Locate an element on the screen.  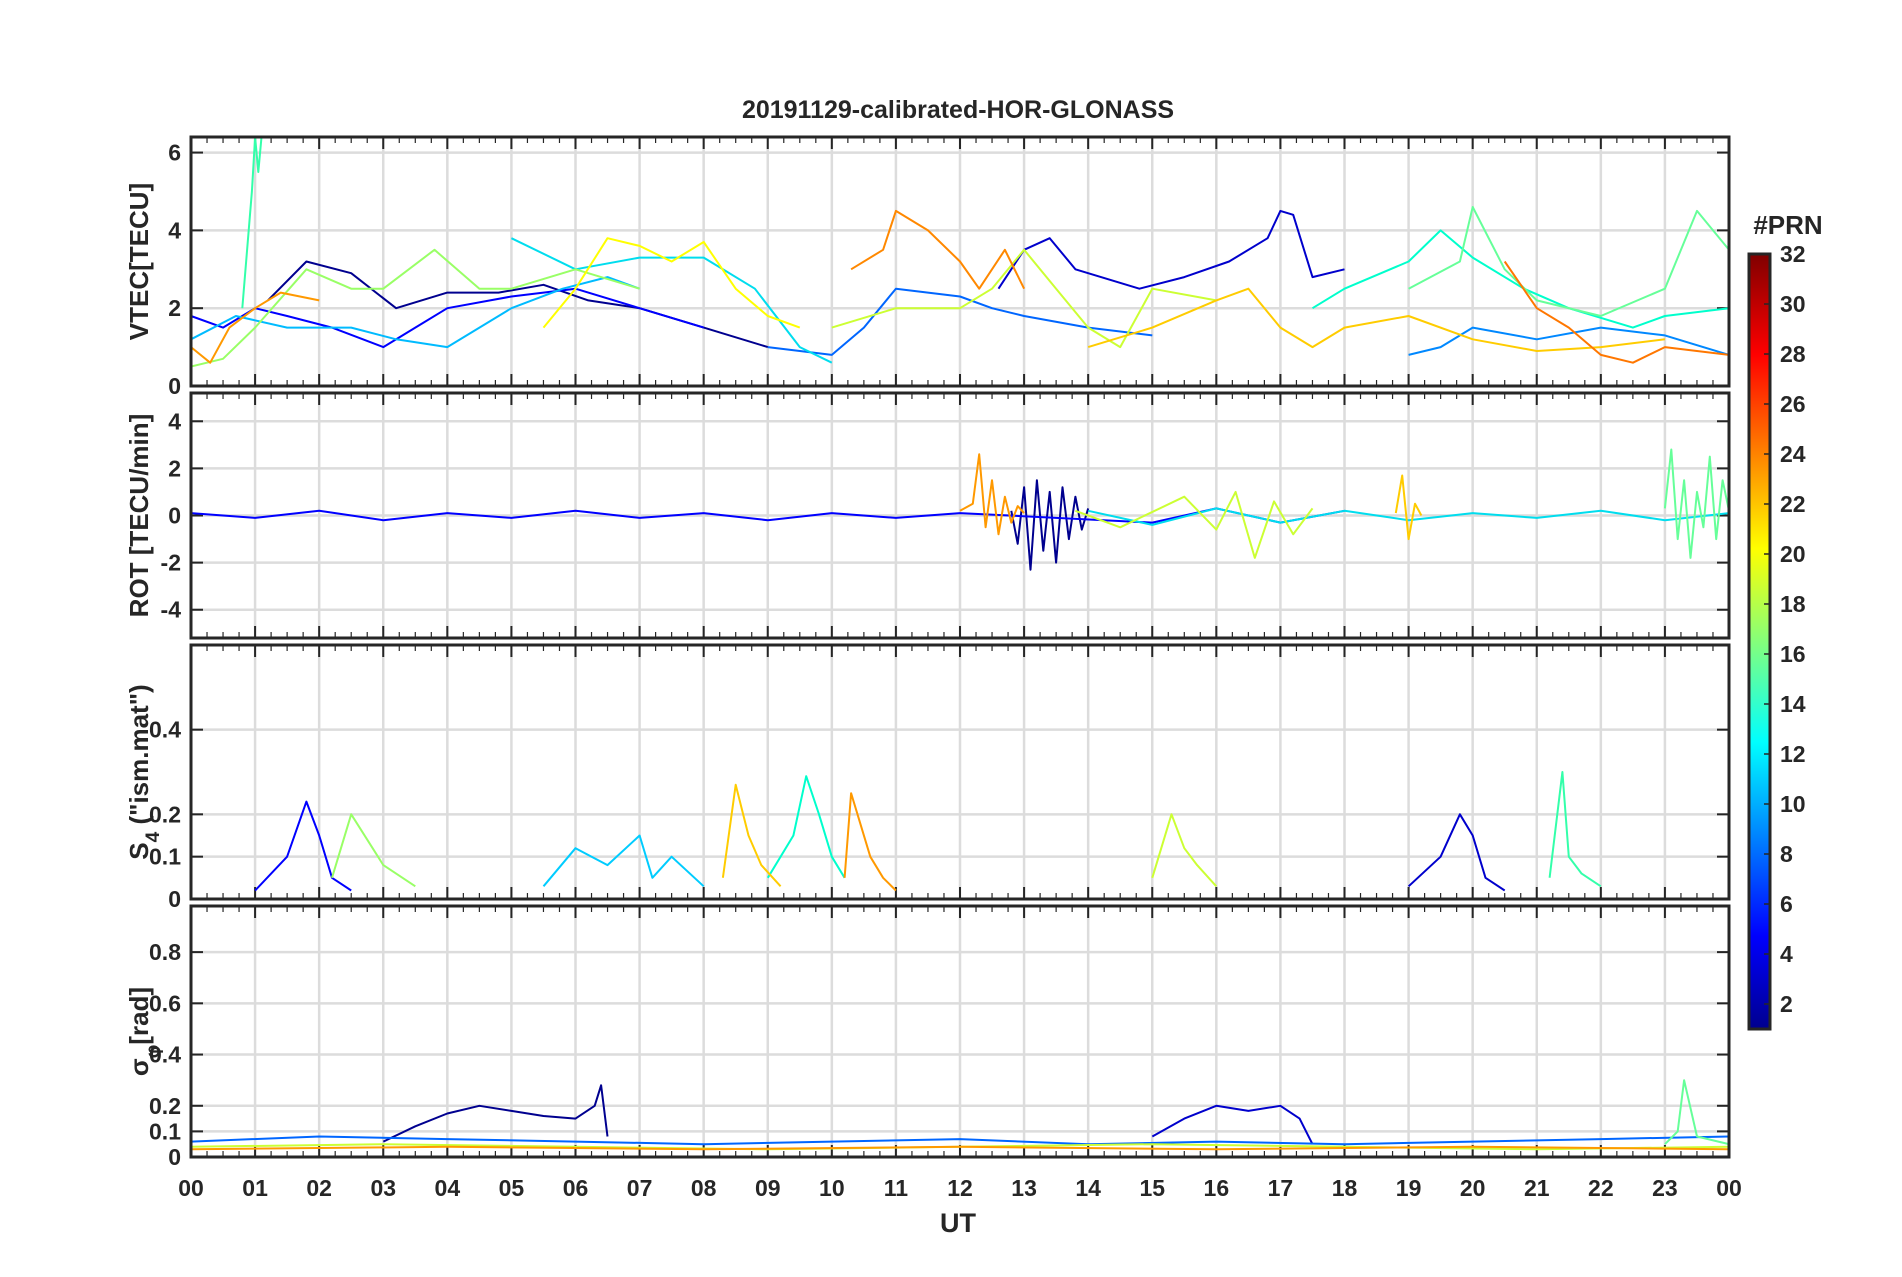
colorbar-tick-label: 14 is located at coordinates (1793, 704).